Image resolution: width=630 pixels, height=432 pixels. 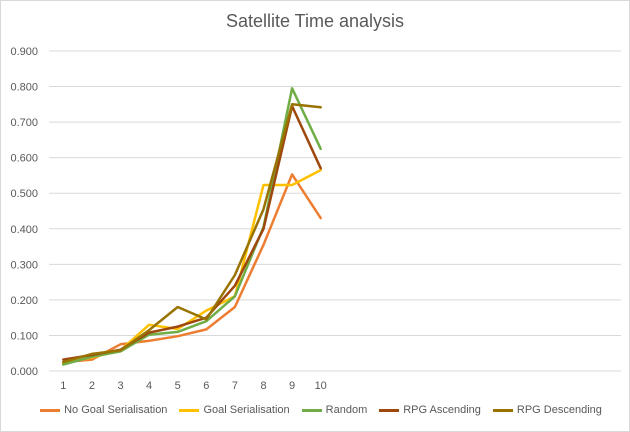 I want to click on legend-item: RPG Ascending, so click(x=430, y=410).